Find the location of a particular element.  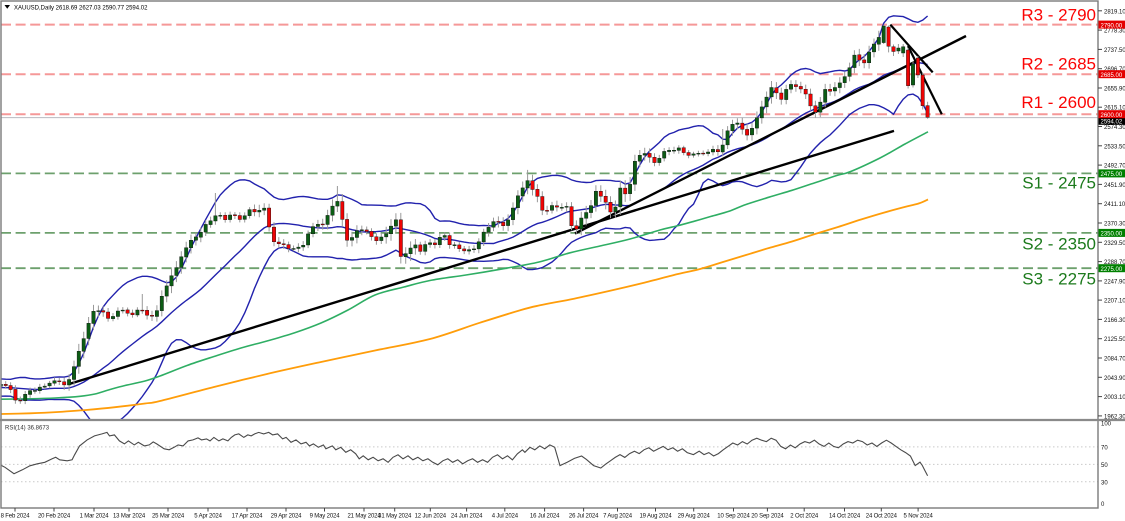

svg-text: 2778.30 is located at coordinates (1114, 32).